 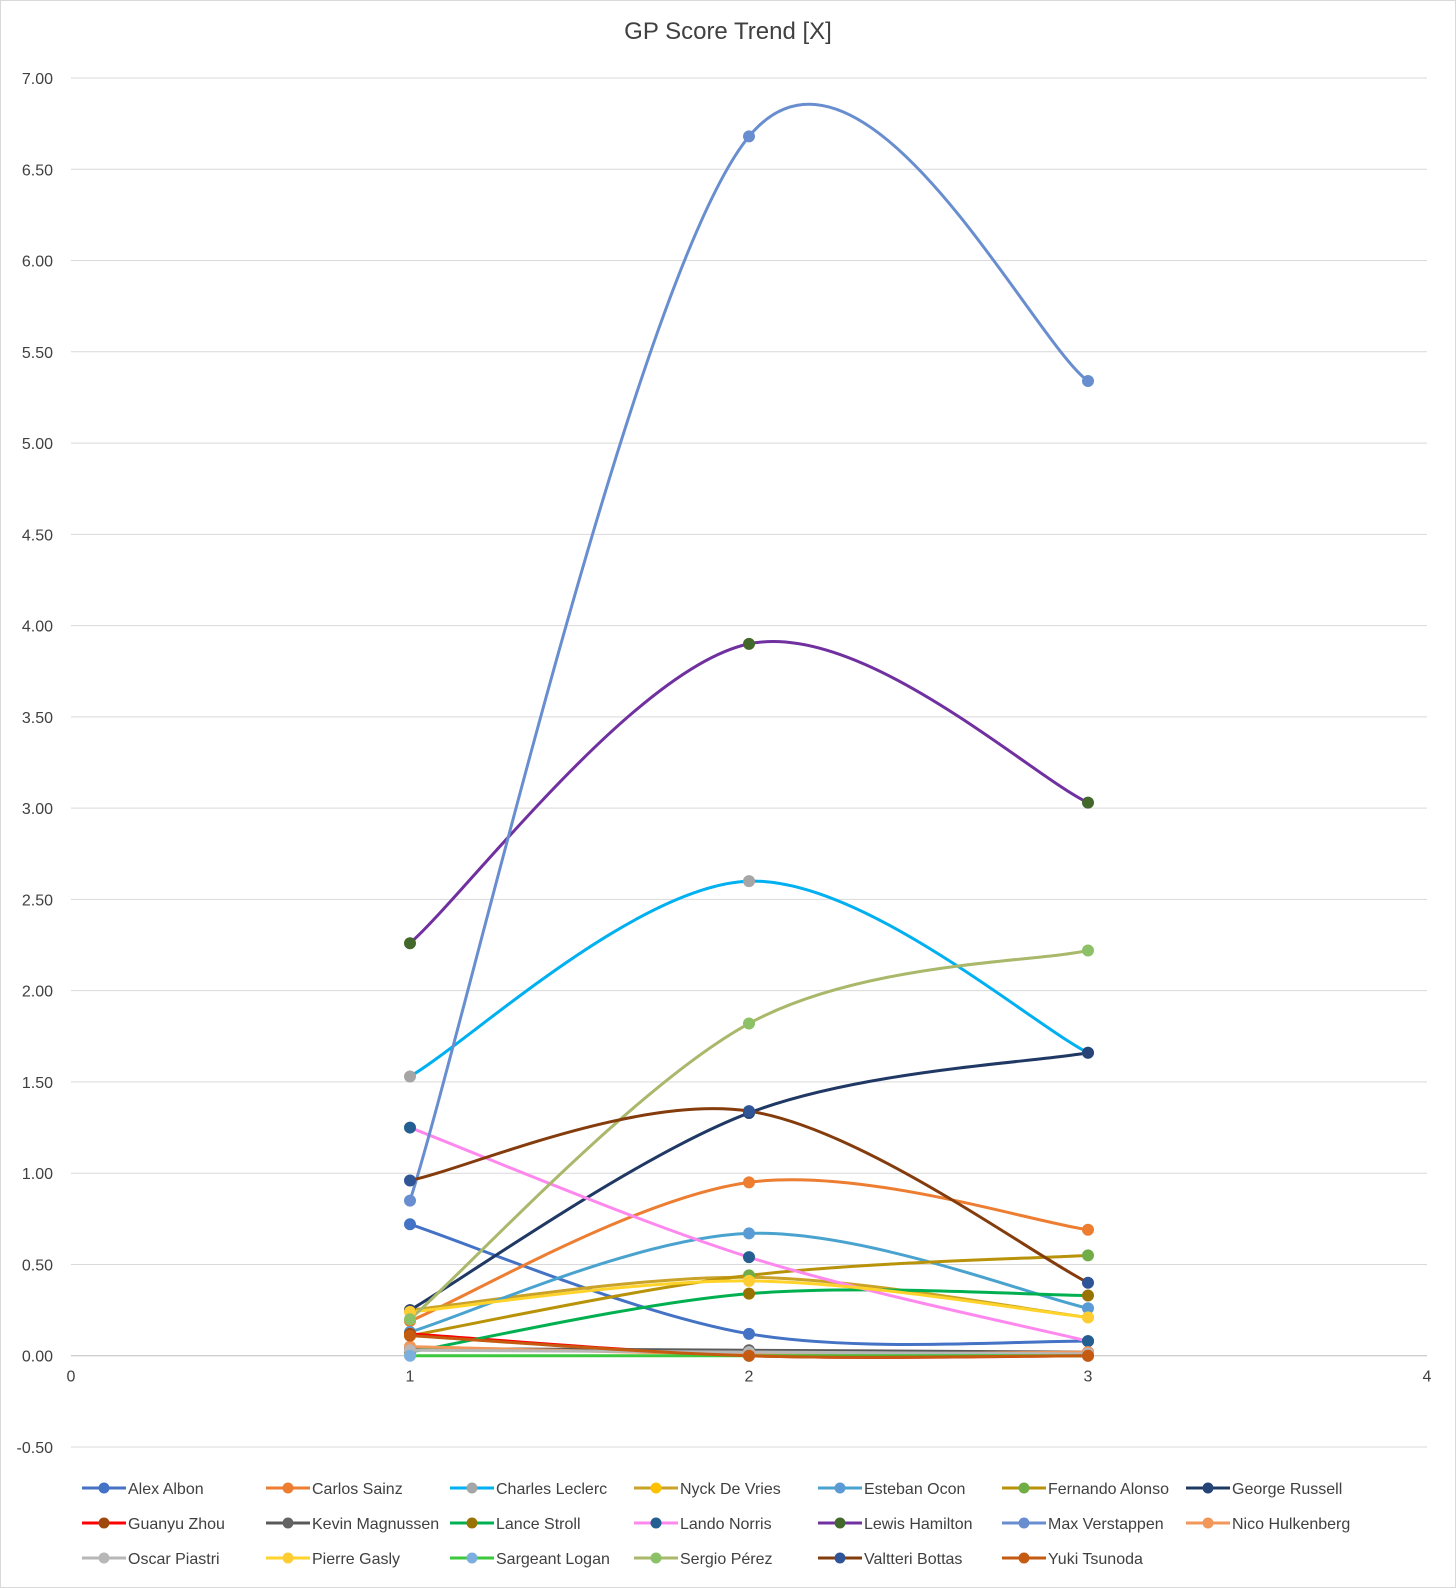 What do you see at coordinates (176, 1524) in the screenshot?
I see `legend-label: Guanyu Zhou` at bounding box center [176, 1524].